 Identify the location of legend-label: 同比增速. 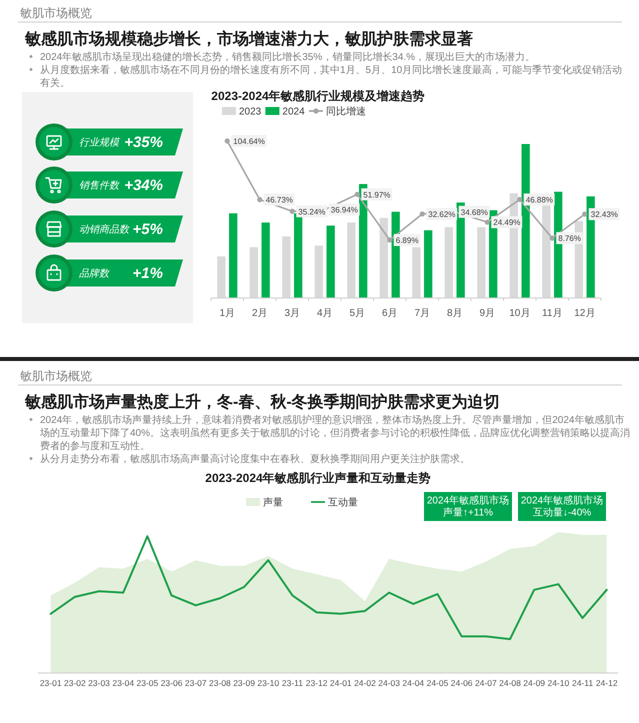
(346, 112).